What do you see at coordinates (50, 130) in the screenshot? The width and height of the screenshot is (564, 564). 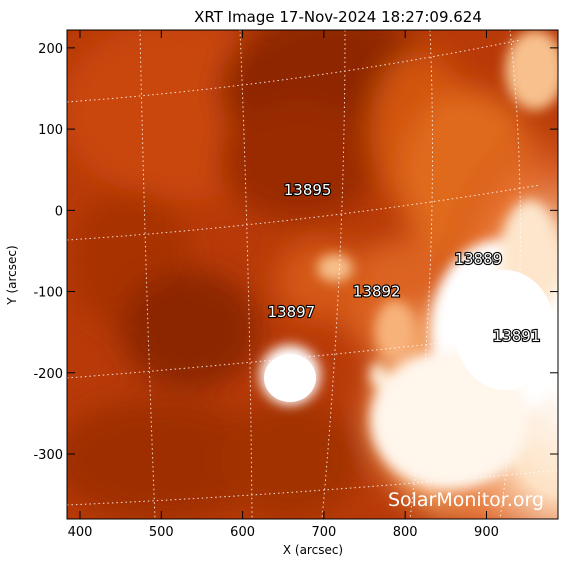 I see `y-tick-label: 100` at bounding box center [50, 130].